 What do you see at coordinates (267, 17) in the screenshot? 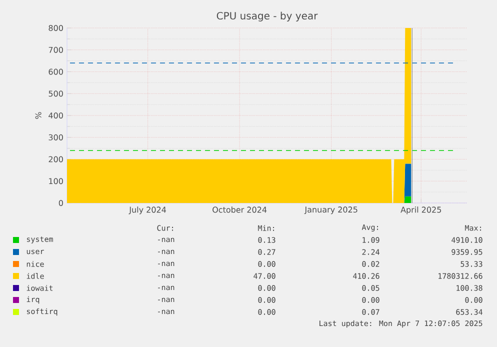
I see `chart-title: CPU usage - by year` at bounding box center [267, 17].